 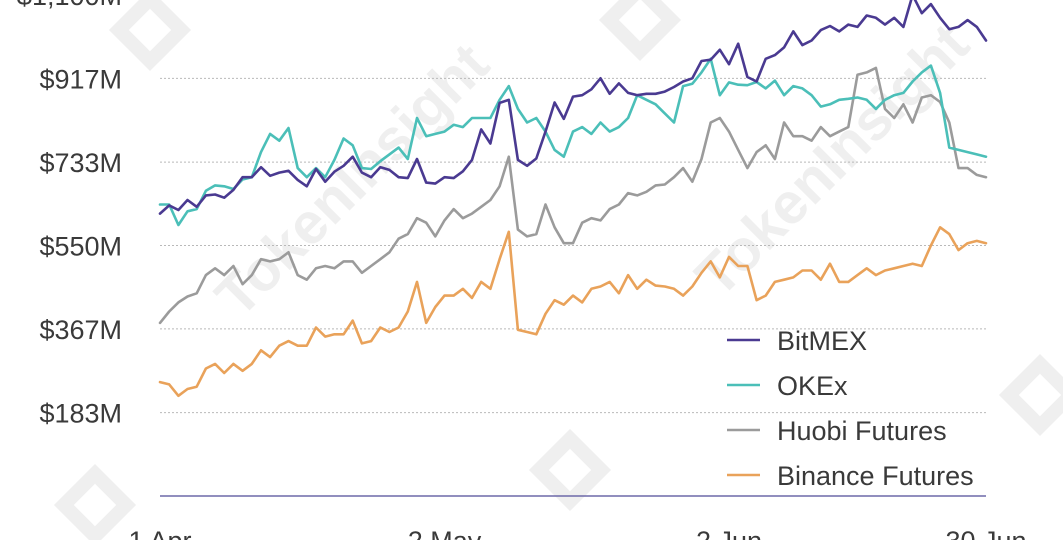 I want to click on y-tick-label: $1,100M, so click(x=69, y=5).